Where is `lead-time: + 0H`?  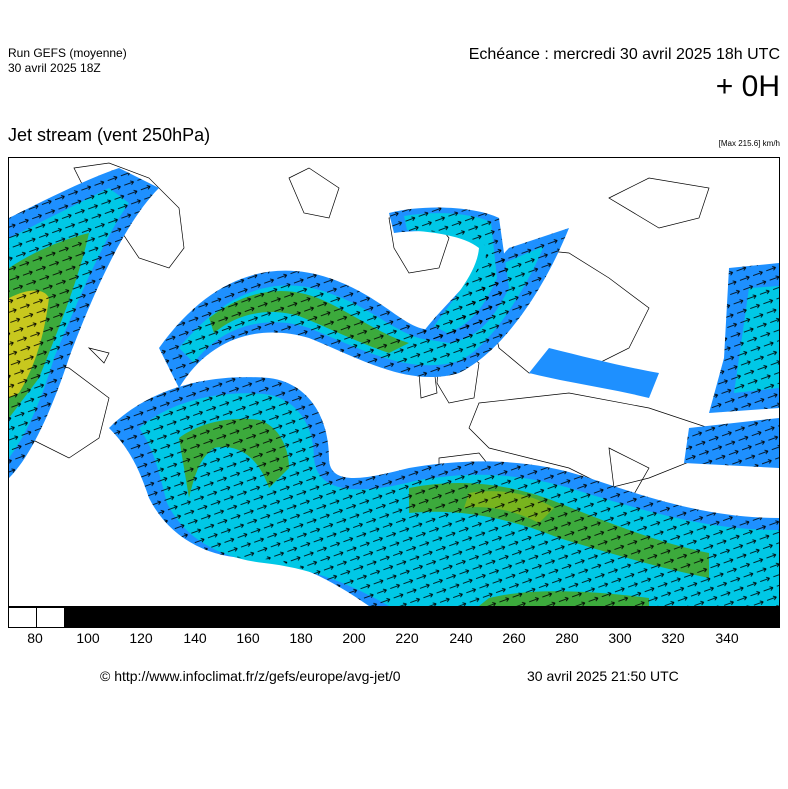 lead-time: + 0H is located at coordinates (747, 86).